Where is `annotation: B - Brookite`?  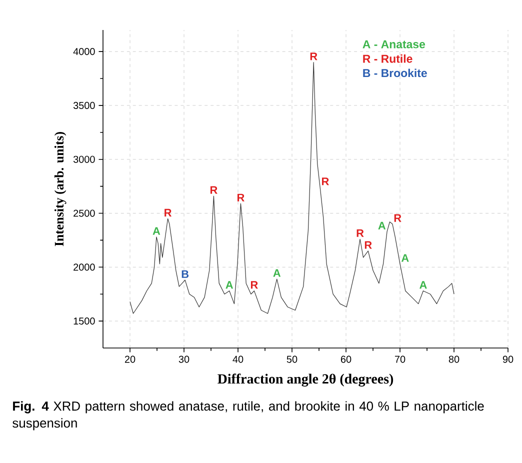
annotation: B - Brookite is located at coordinates (395, 73).